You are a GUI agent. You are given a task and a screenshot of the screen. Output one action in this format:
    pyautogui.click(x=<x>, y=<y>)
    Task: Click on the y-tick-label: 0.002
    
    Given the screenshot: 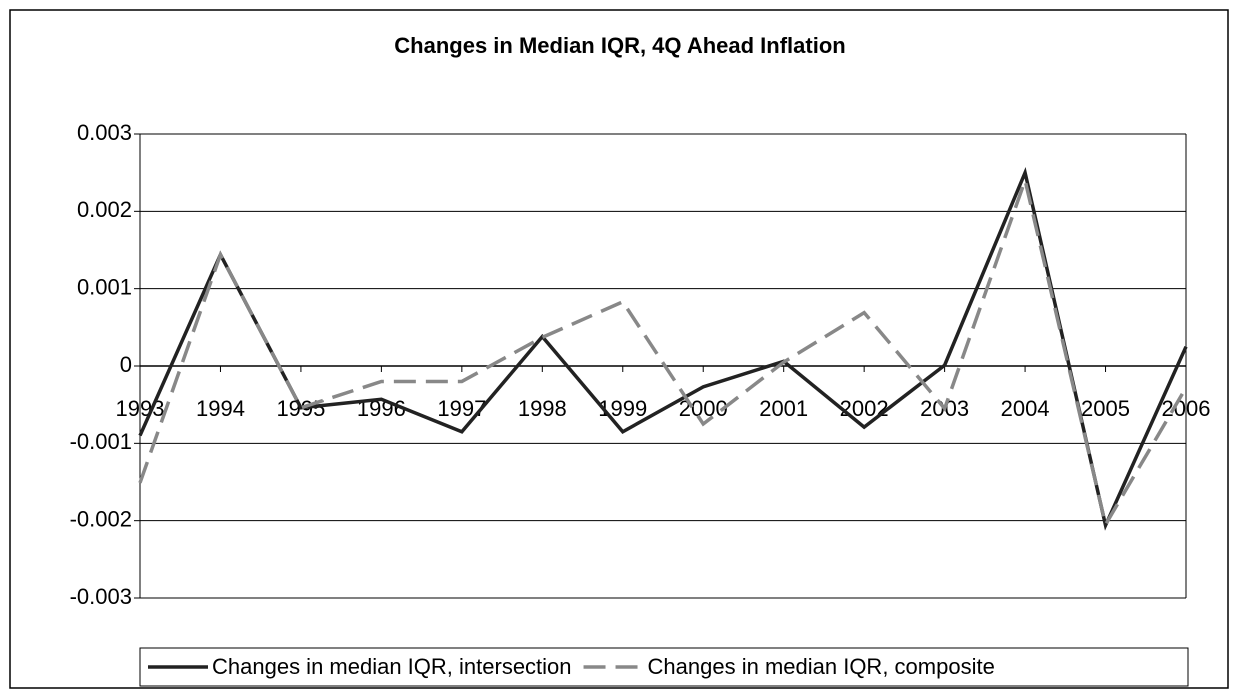 What is the action you would take?
    pyautogui.click(x=104, y=209)
    